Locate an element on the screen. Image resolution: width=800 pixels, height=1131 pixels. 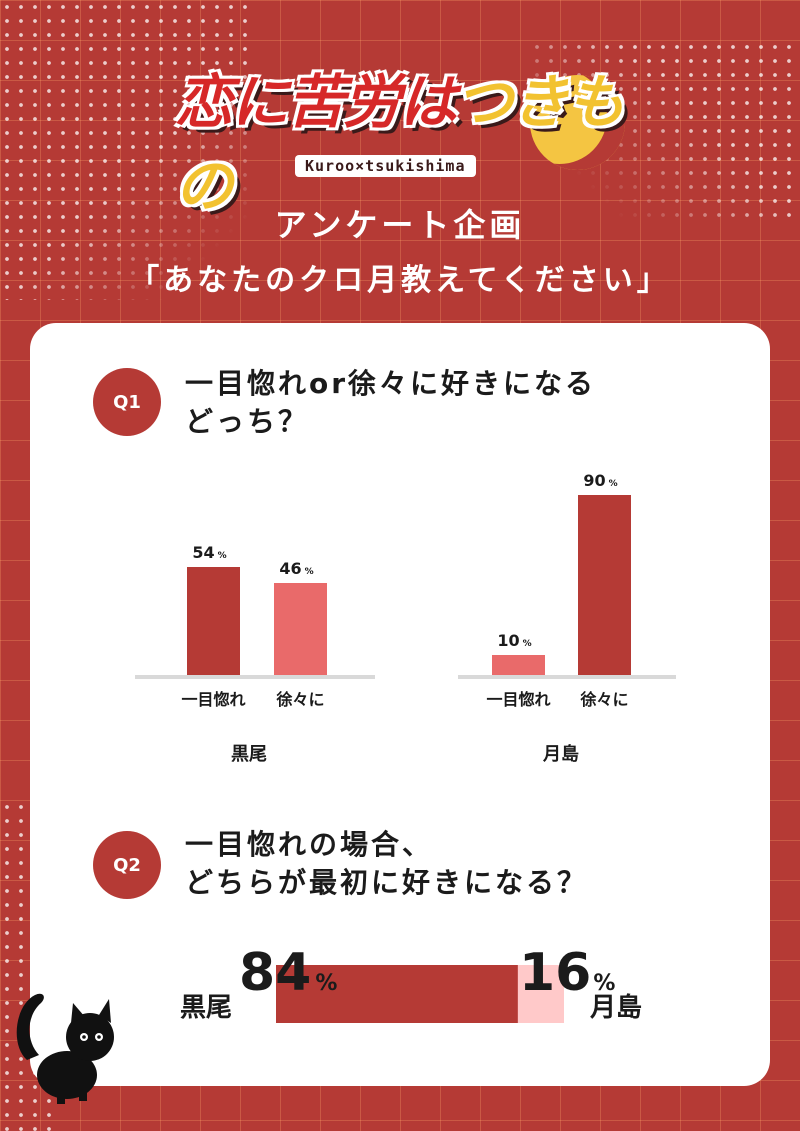
q2-chart: 84% 16%黒尾 月島 is located at coordinates (411, 983).